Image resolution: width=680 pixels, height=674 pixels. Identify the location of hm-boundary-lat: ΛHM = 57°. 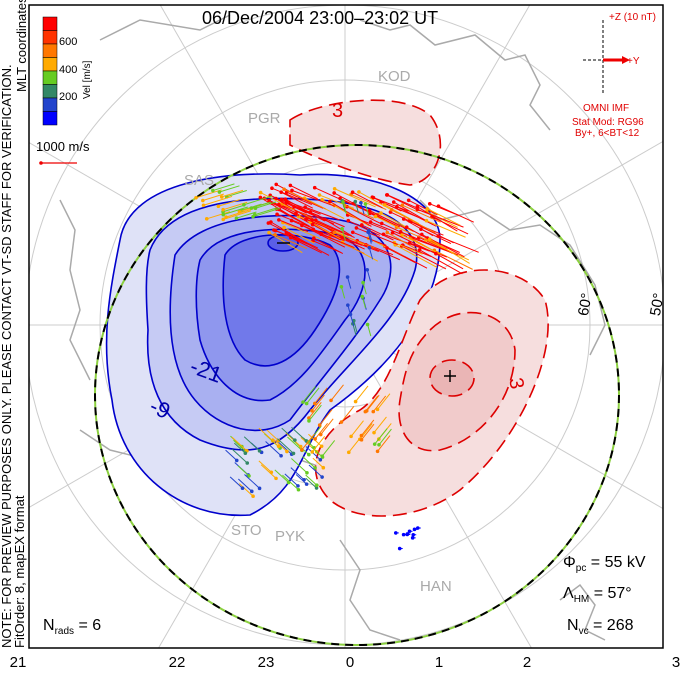
(597, 595).